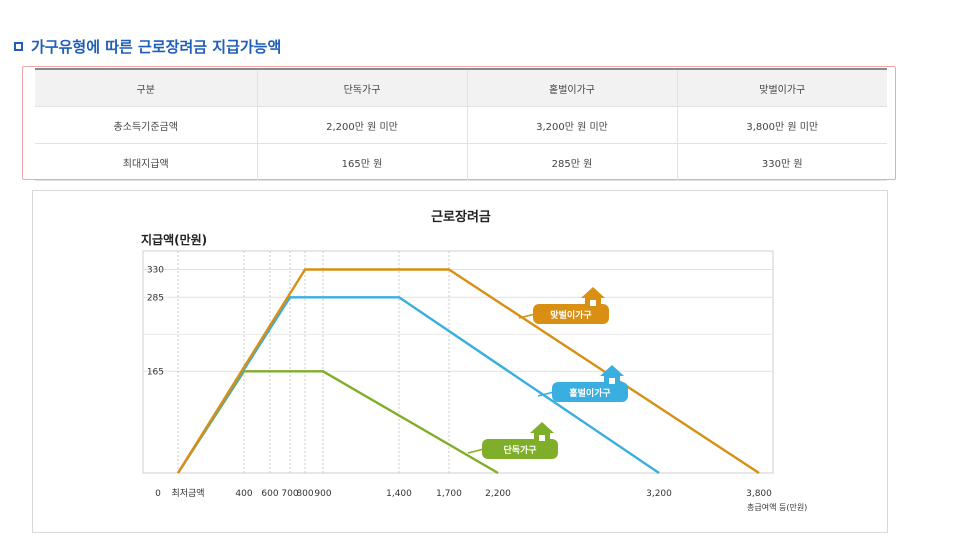 This screenshot has width=953, height=559. What do you see at coordinates (289, 494) in the screenshot?
I see `x-tick-label: 700` at bounding box center [289, 494].